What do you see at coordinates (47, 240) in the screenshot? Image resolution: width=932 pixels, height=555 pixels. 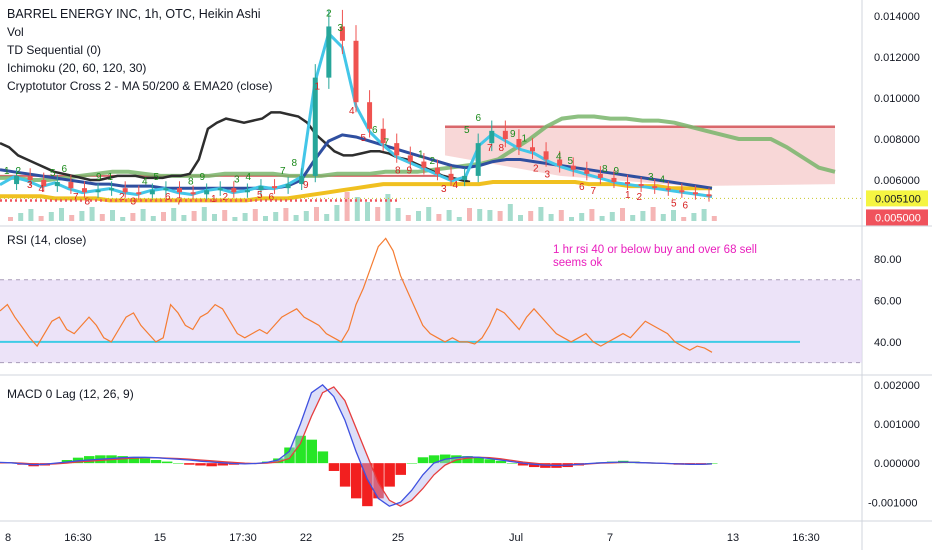 I see `rsi-legend: RSI (14, close)` at bounding box center [47, 240].